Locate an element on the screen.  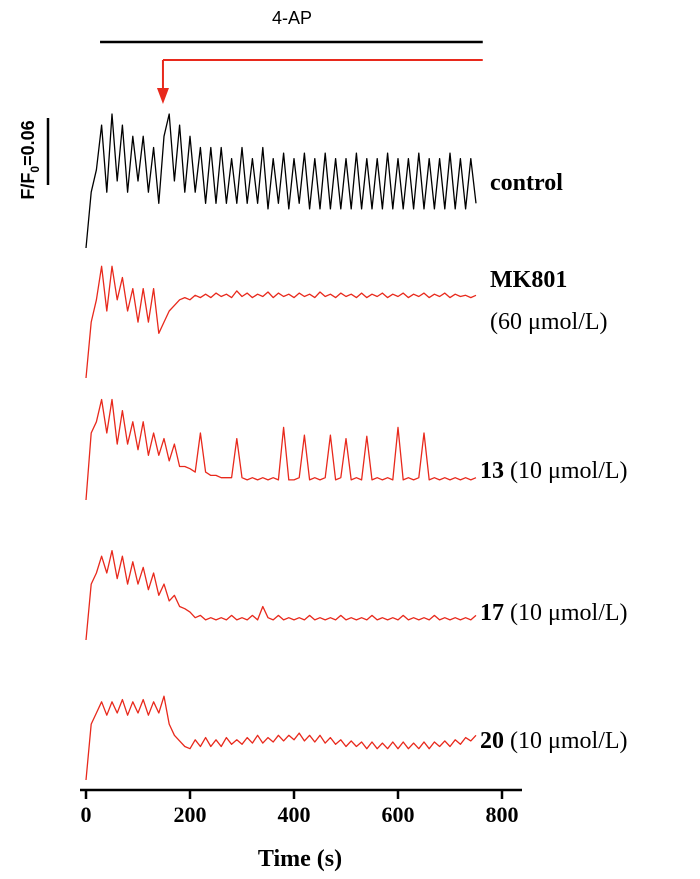
trace-name: 17 is located at coordinates (492, 613).